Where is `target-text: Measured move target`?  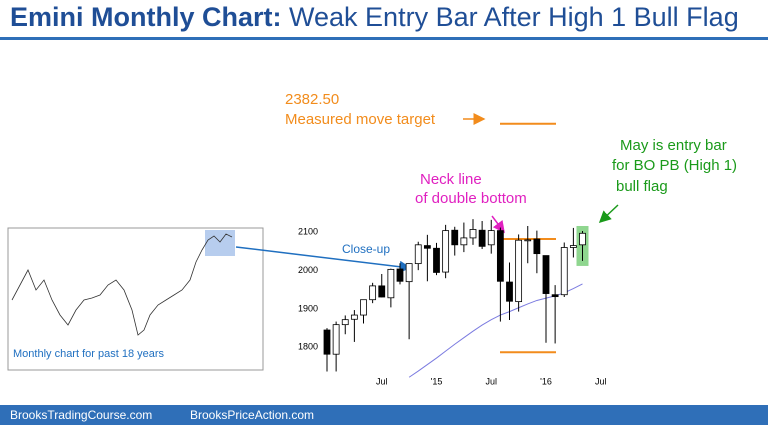 target-text: Measured move target is located at coordinates (360, 119).